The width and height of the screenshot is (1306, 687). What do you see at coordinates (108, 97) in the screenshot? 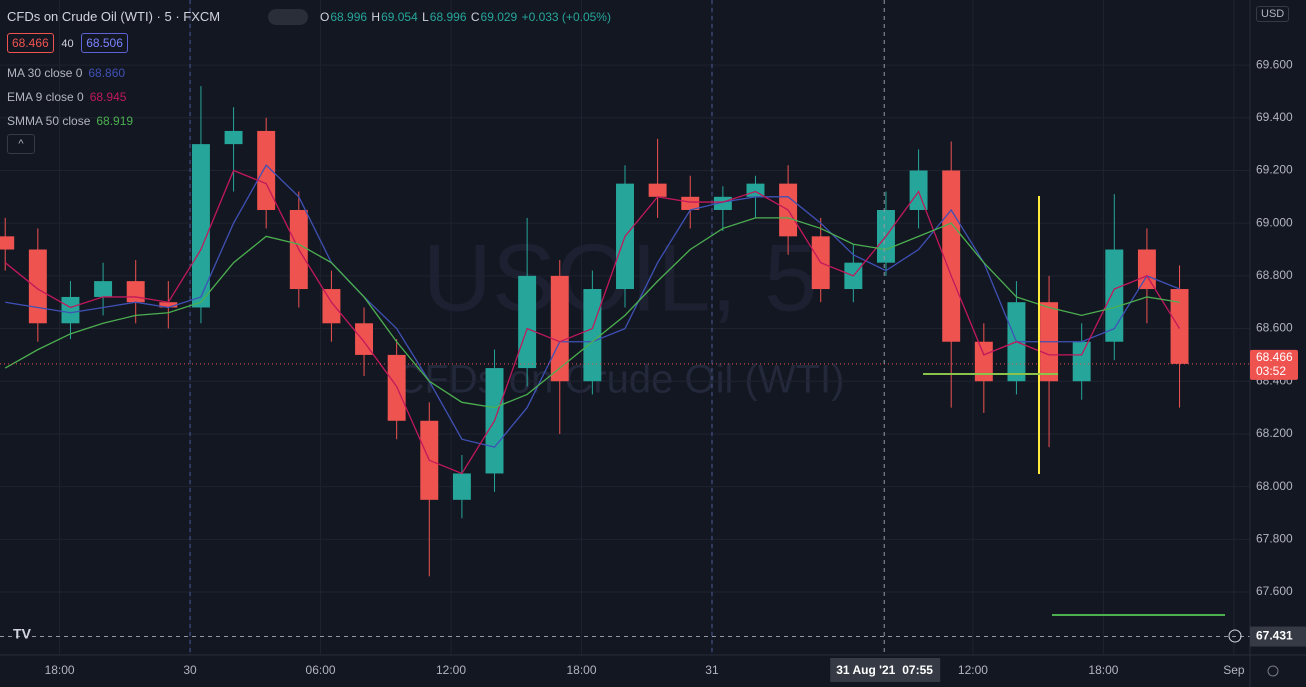
I see `indicator-value: 68.945` at bounding box center [108, 97].